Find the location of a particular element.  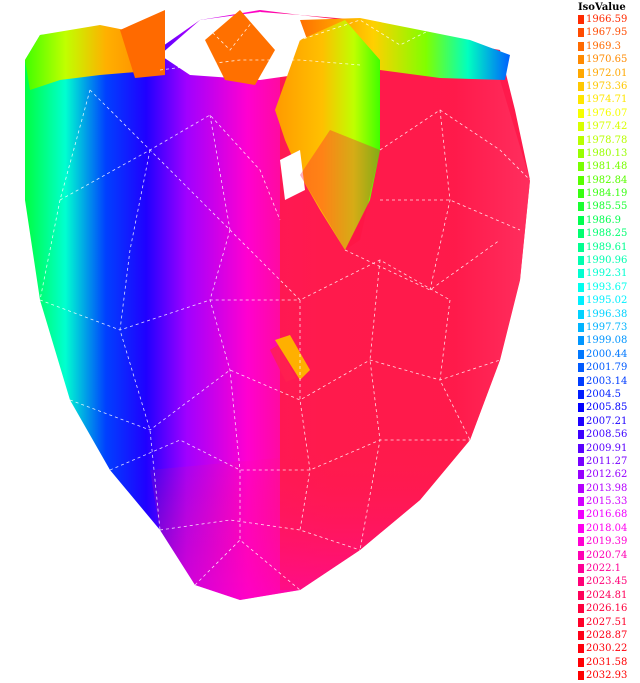

legend-label: 2020.74 is located at coordinates (607, 555).